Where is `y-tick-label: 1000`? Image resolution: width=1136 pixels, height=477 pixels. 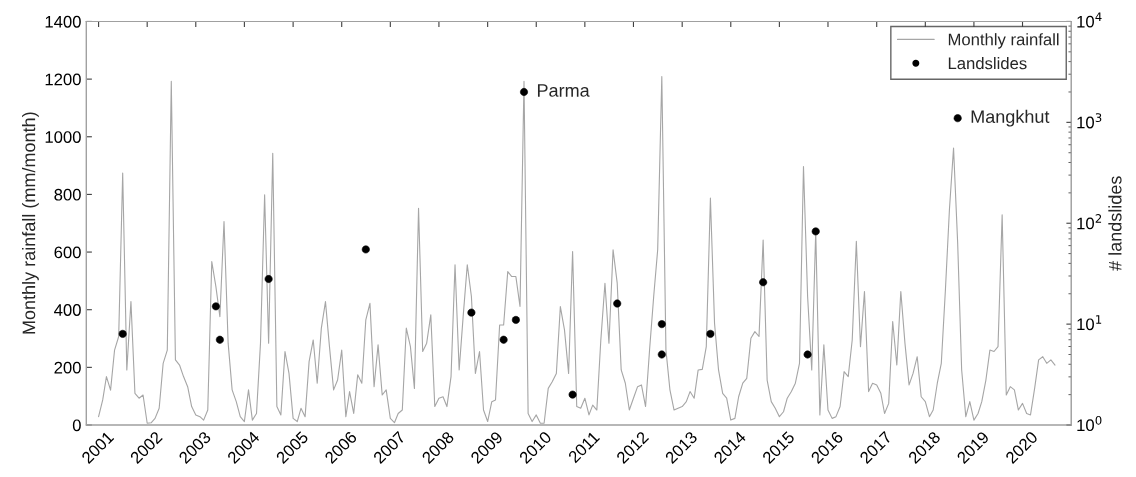
y-tick-label: 1000 is located at coordinates (63, 137).